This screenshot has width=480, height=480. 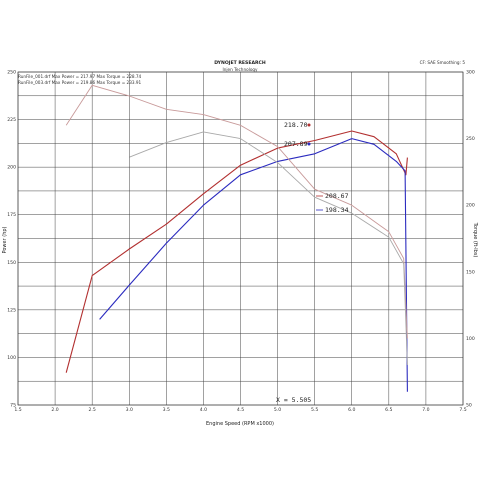 I want to click on x-tick-label: 6.0, so click(x=351, y=410).